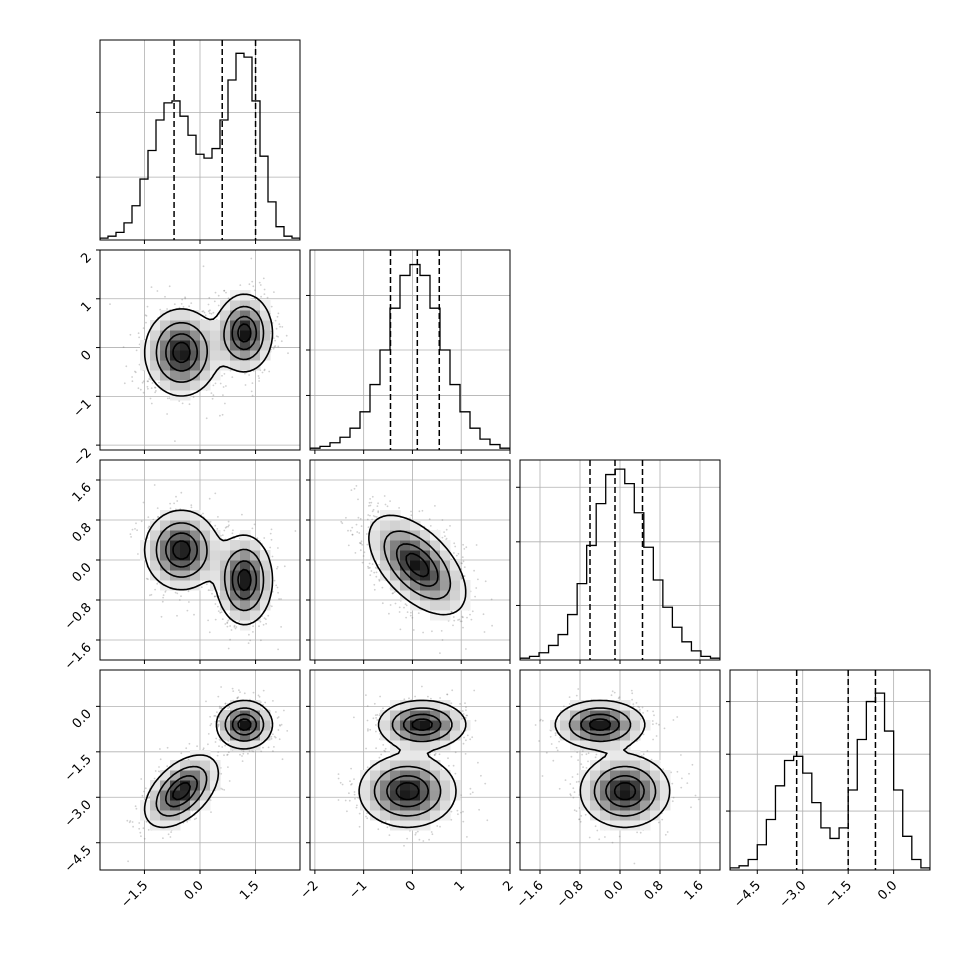 The height and width of the screenshot is (970, 970). Describe the element at coordinates (830, 770) in the screenshot. I see `panel-background` at that location.